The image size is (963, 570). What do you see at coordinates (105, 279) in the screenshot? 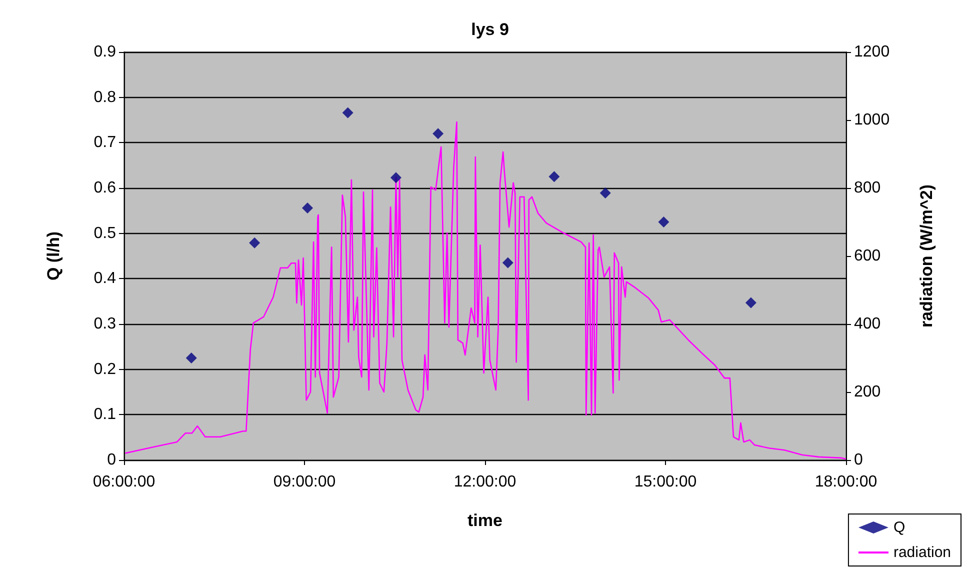
I see `y-tick-label: 0.4` at bounding box center [105, 279].